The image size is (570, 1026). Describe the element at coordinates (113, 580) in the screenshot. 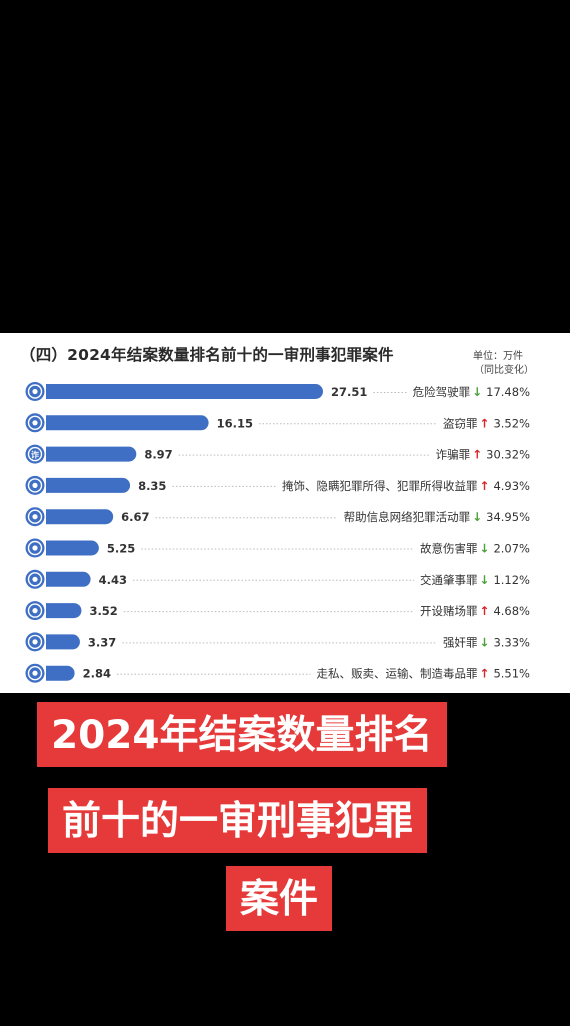

I see `value-label: 4.43` at that location.